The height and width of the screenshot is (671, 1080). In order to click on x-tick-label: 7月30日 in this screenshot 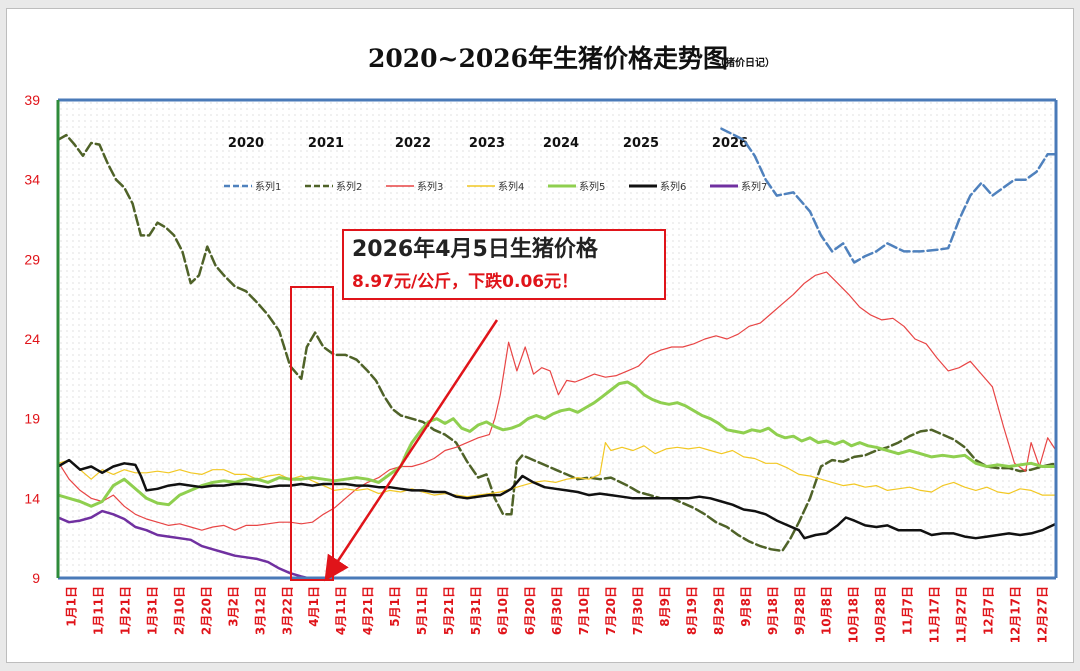, I will do `click(638, 610)`.